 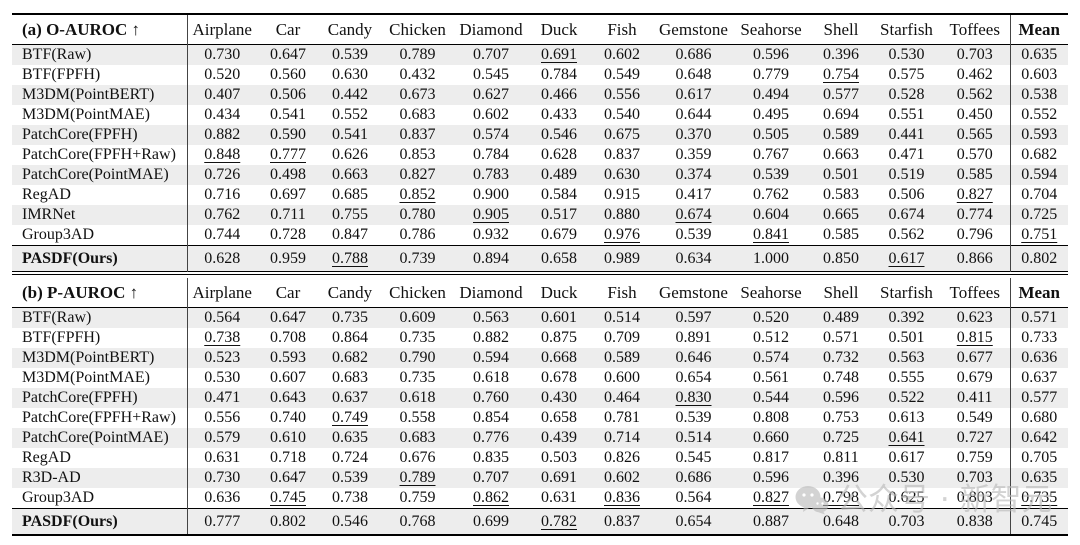 I want to click on section-label: (b) P-AUROC ↑, so click(x=80, y=292).